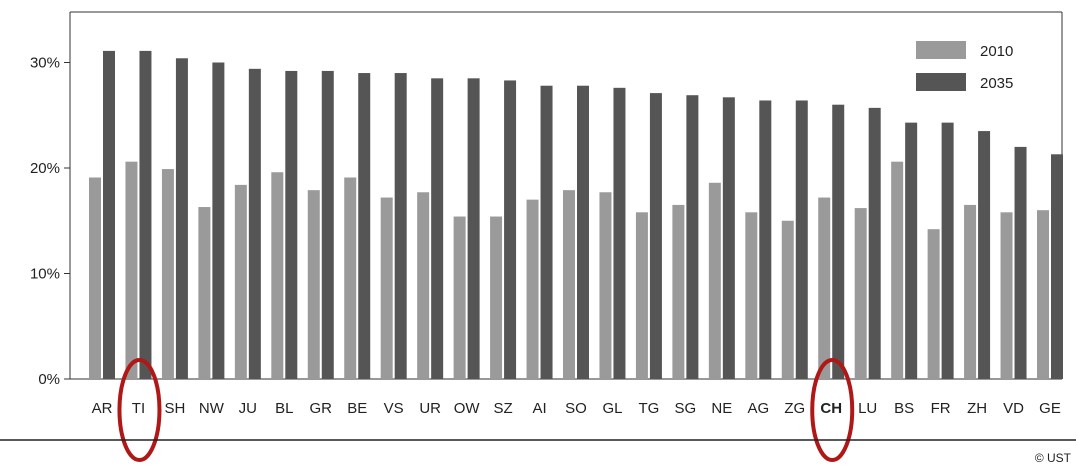 This screenshot has width=1076, height=466. Describe the element at coordinates (721, 408) in the screenshot. I see `x-category-label: NE` at that location.